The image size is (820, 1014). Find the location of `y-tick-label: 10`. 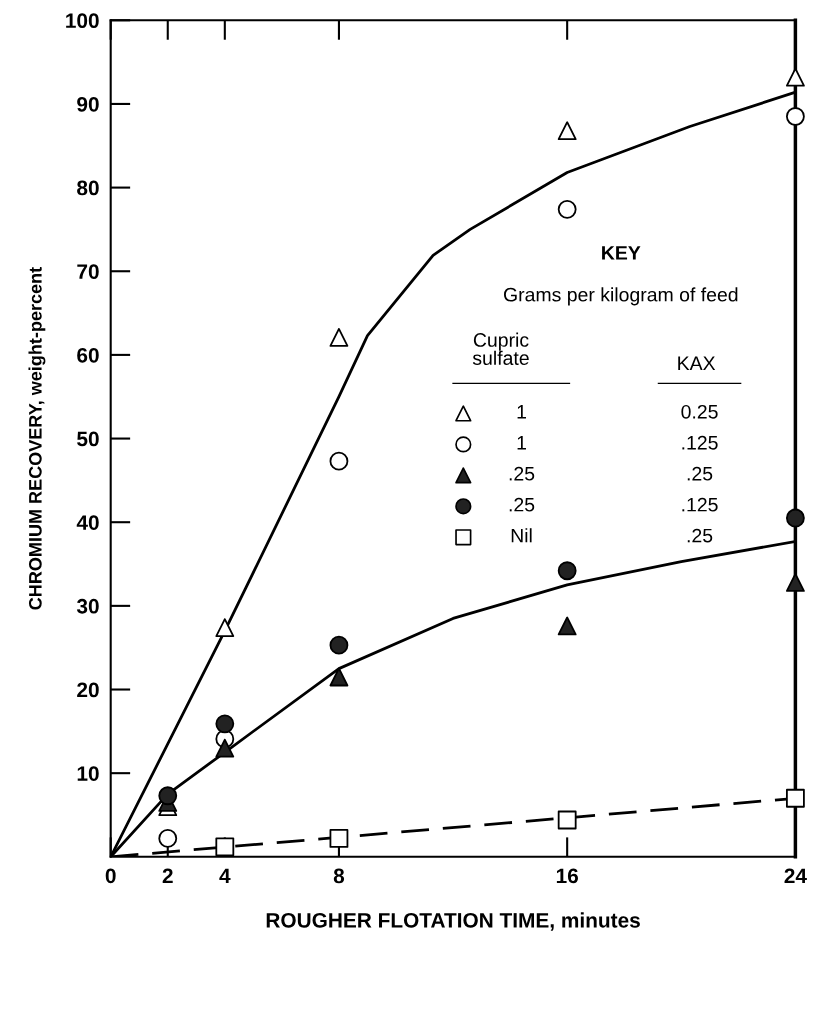

y-tick-label: 10 is located at coordinates (88, 773).